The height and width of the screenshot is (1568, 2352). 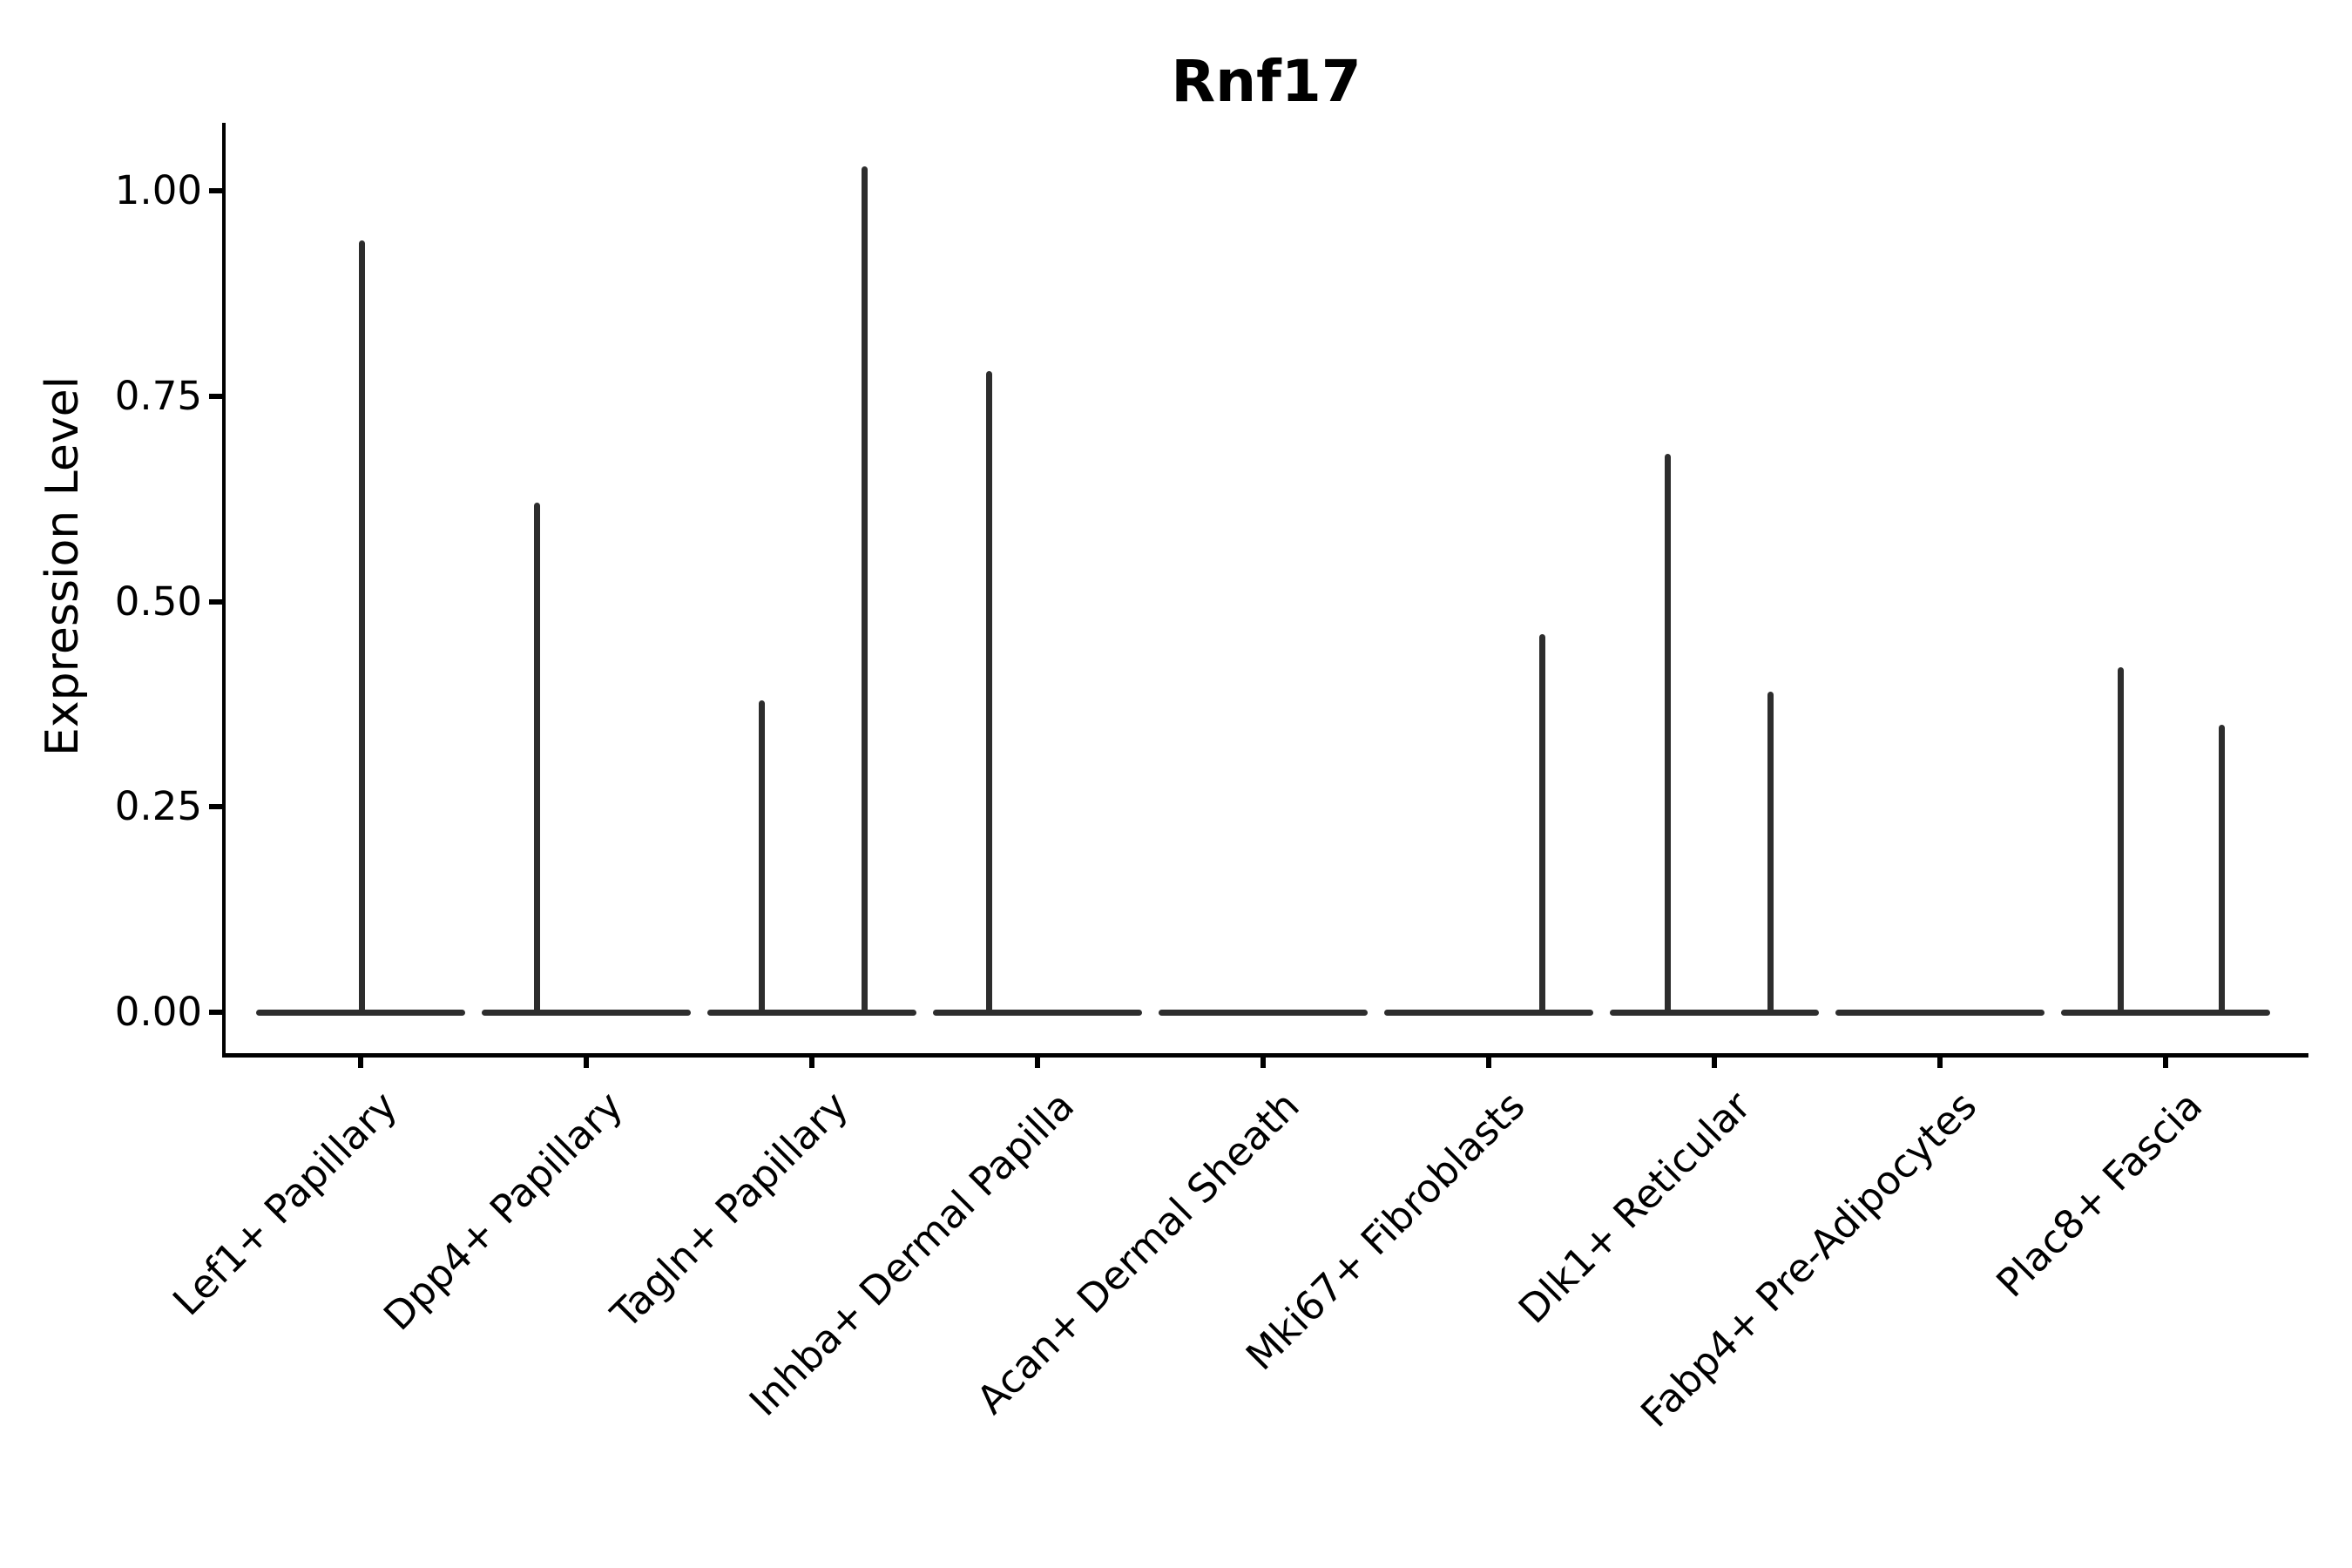 What do you see at coordinates (158, 190) in the screenshot?
I see `y-tick-label: 1.00` at bounding box center [158, 190].